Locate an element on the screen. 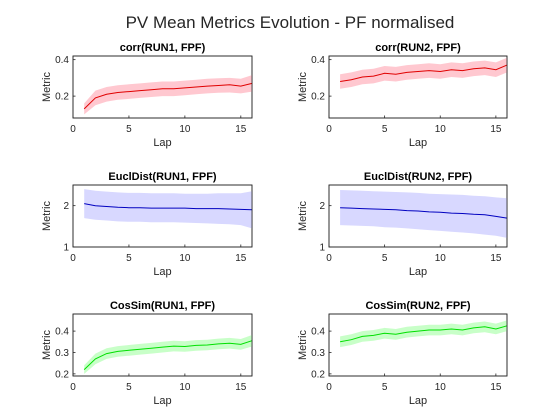 Image resolution: width=560 pixels, height=420 pixels. subplot: 0 5 10 15 0.2 0.4 corr(RUN1, FPF) Lap Metric is located at coordinates (147, 95).